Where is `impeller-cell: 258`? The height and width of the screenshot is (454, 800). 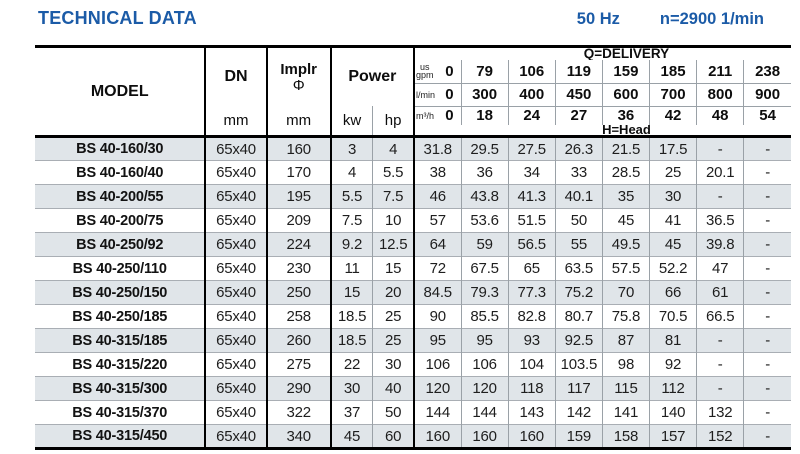 impeller-cell: 258 is located at coordinates (299, 316).